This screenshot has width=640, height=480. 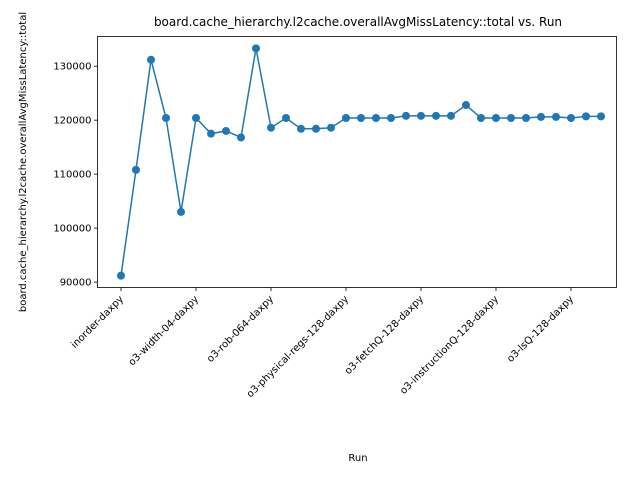 I want to click on x-tick-label: o3-rob-064-daxpy, so click(x=240, y=329).